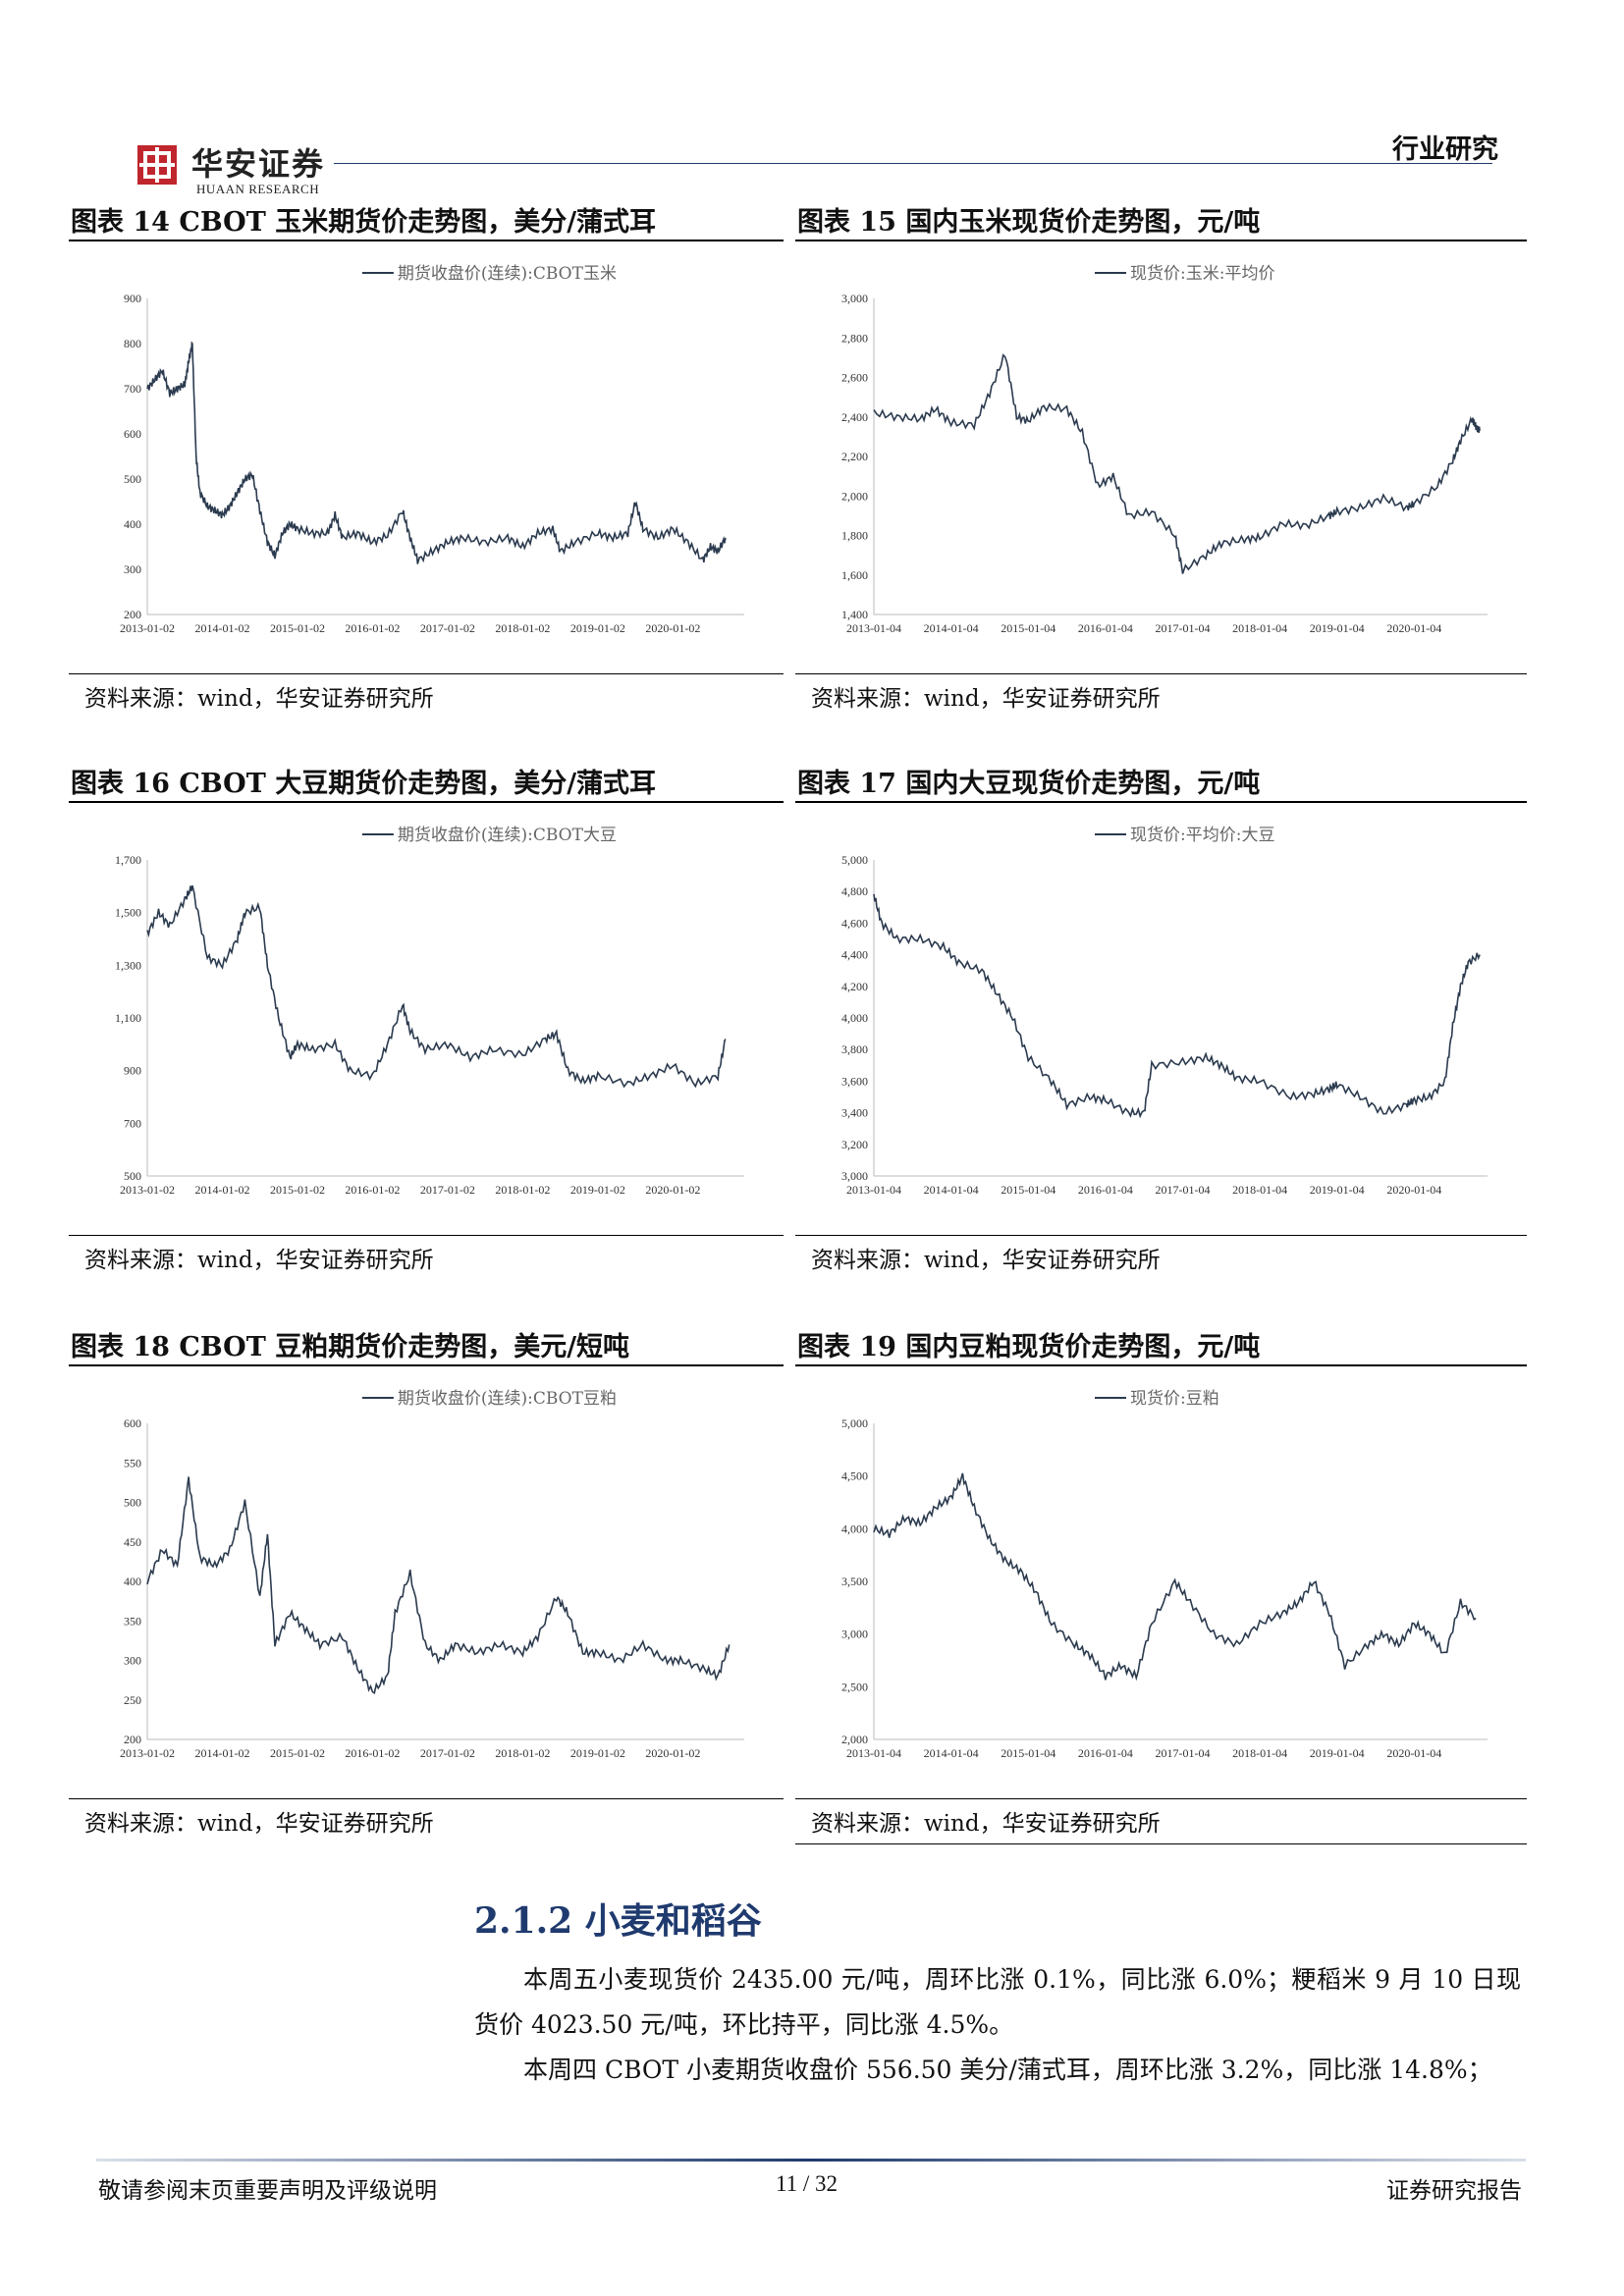  I want to click on report-category: 行业研究, so click(1445, 150).